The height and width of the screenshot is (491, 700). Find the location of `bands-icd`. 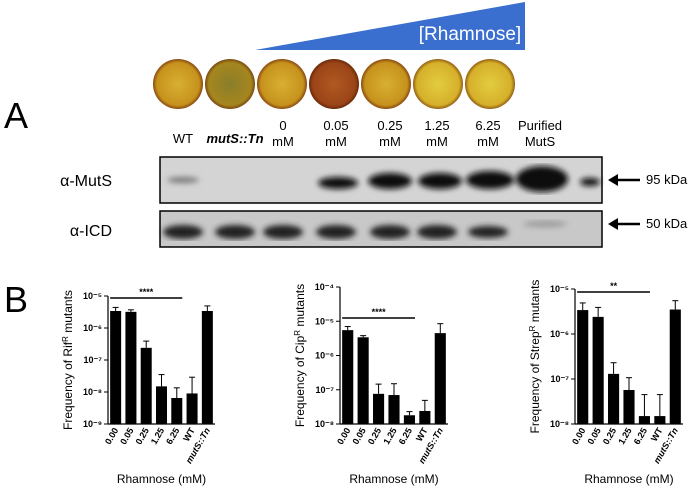

bands-icd is located at coordinates (365, 230).